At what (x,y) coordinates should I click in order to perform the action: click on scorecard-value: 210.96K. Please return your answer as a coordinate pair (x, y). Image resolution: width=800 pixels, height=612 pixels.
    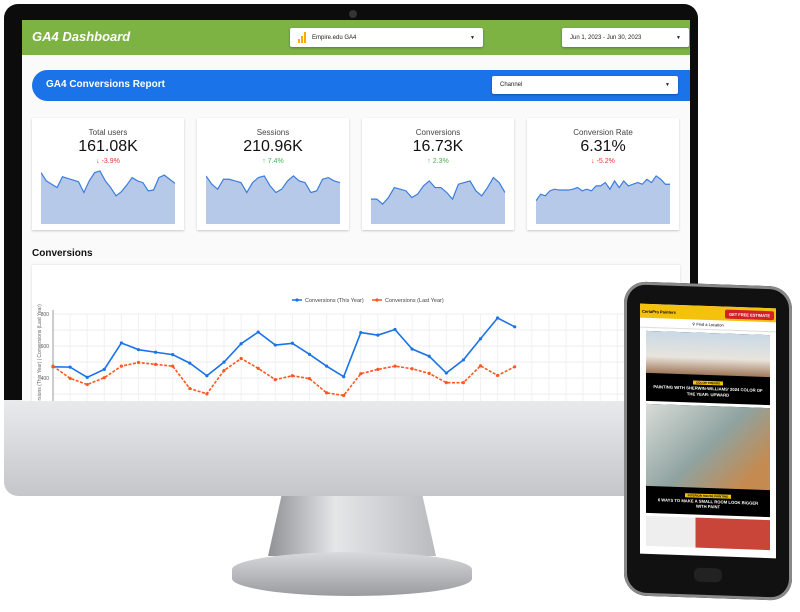
    Looking at the image, I should click on (273, 146).